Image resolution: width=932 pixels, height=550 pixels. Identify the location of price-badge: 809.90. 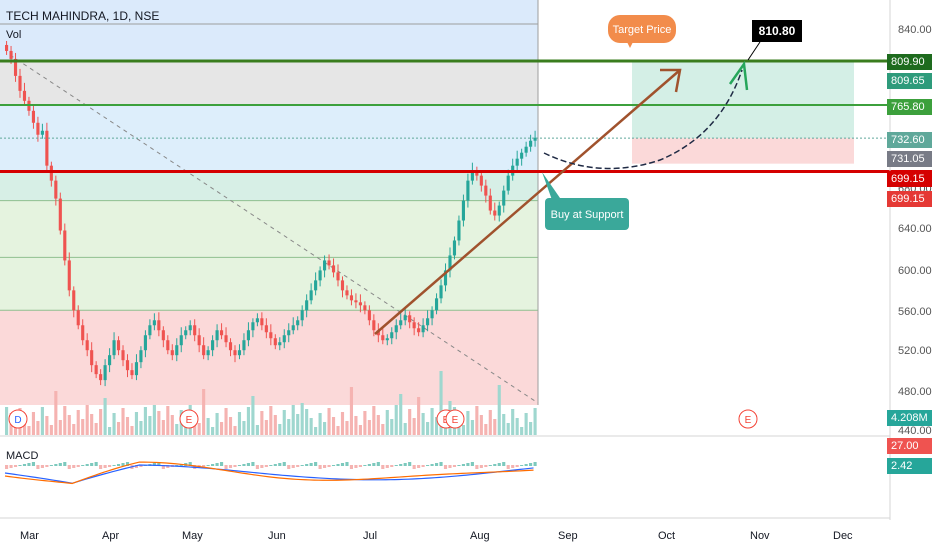
(909, 62).